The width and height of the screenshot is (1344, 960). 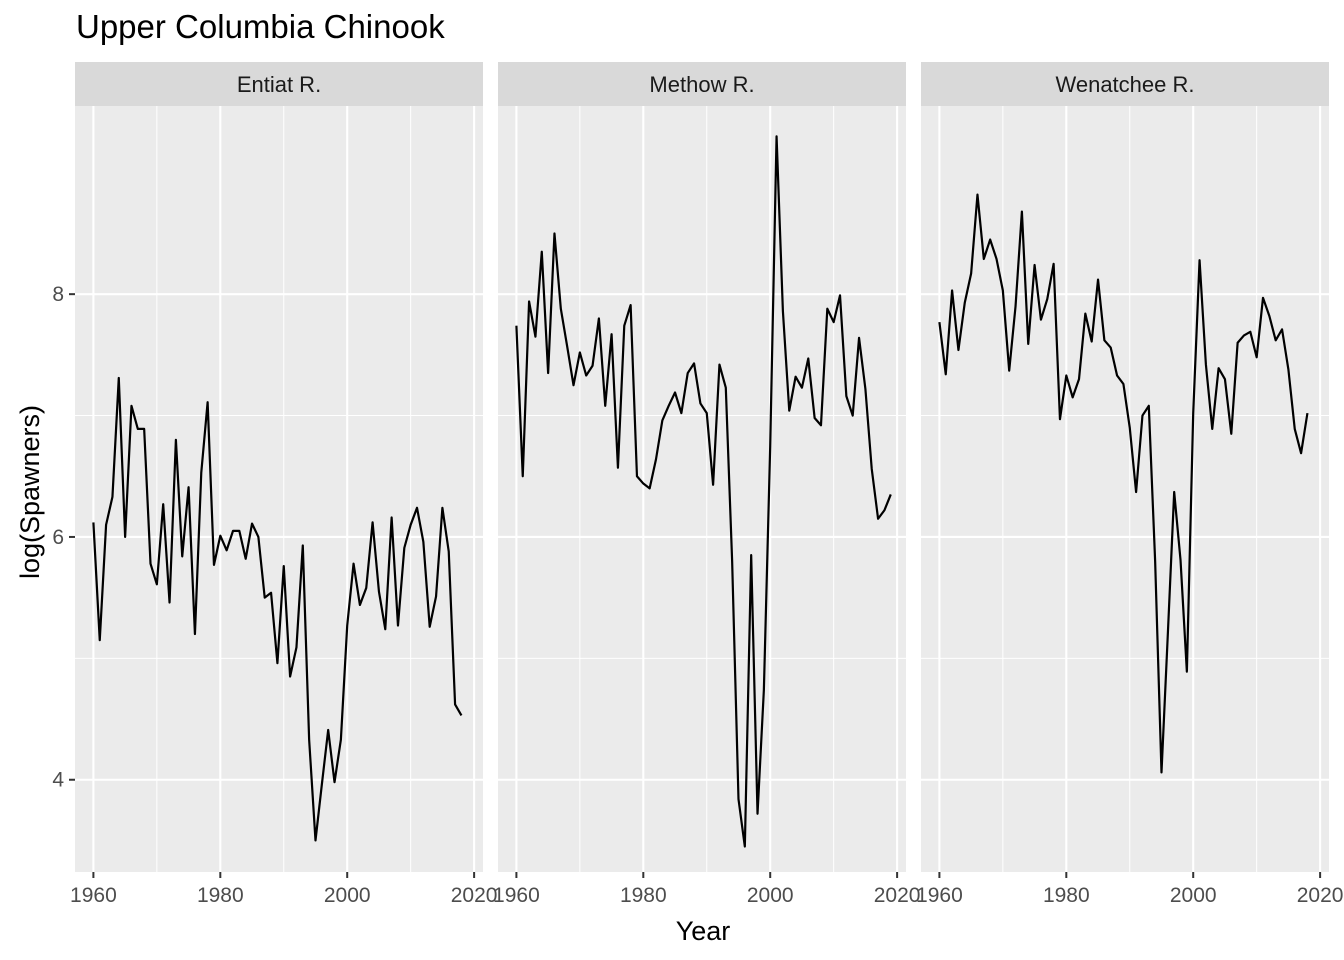 I want to click on x-axis-title: Year, so click(x=703, y=931).